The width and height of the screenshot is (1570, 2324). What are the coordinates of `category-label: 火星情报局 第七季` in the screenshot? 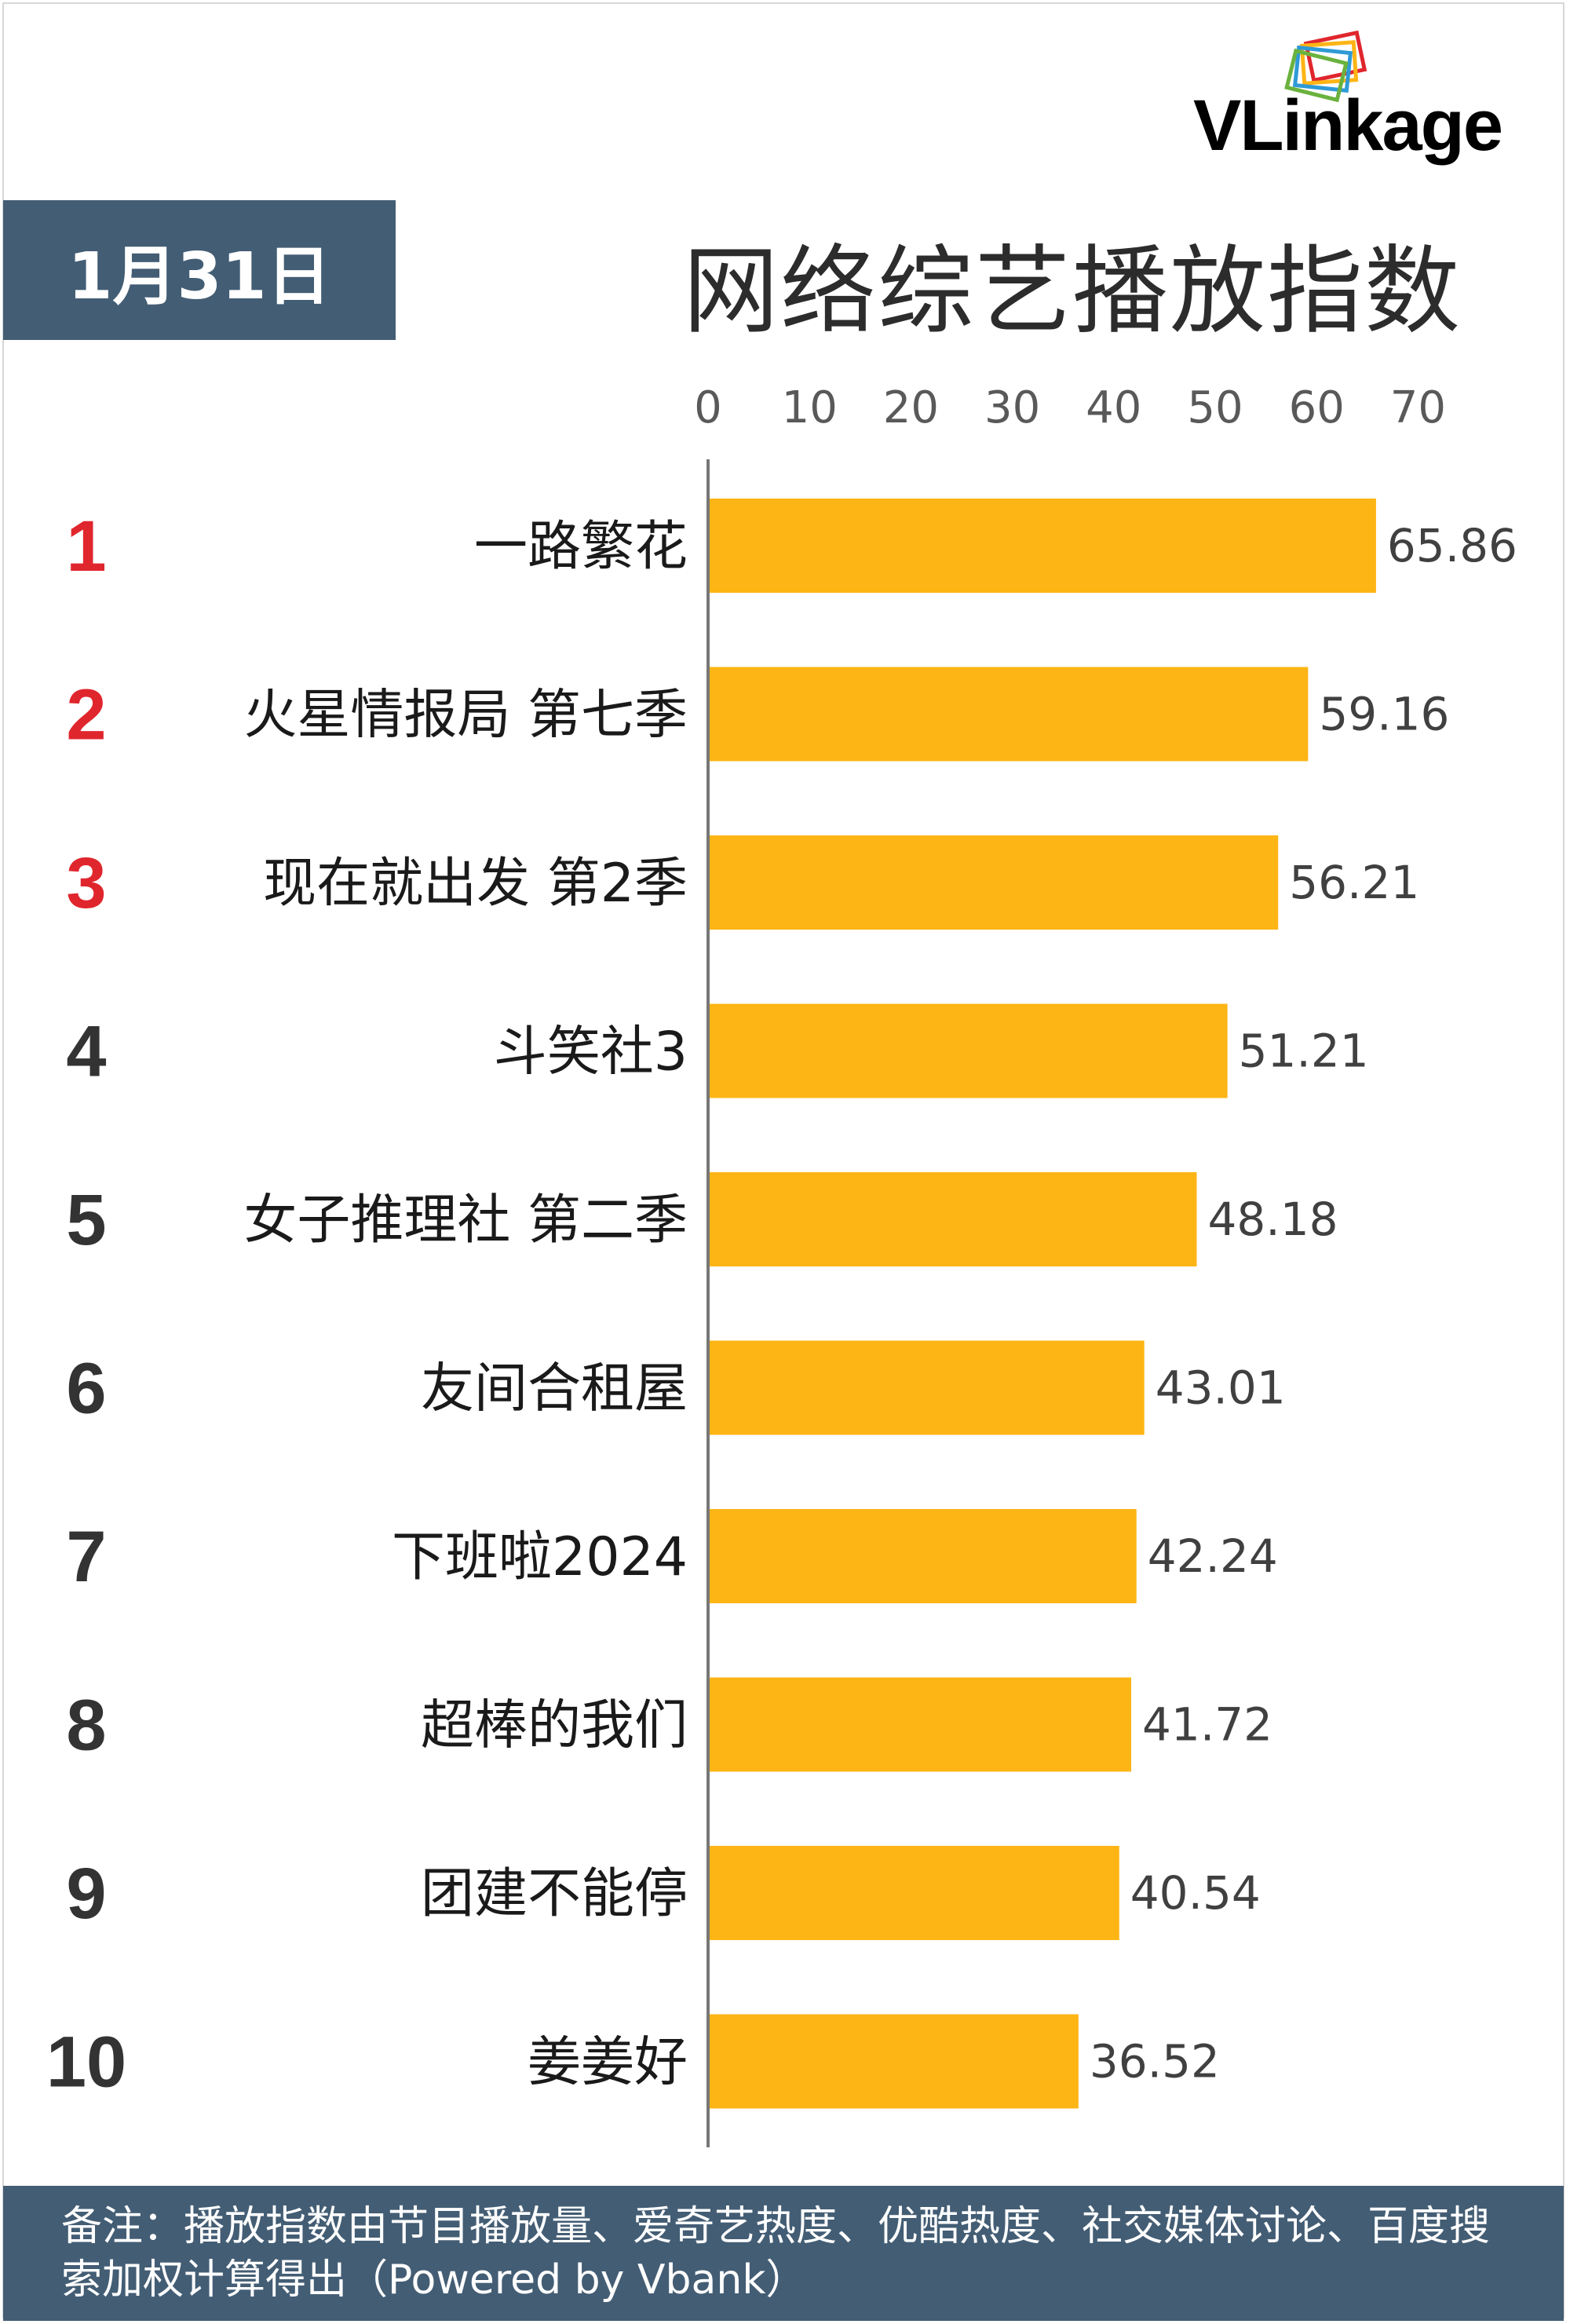 It's located at (466, 716).